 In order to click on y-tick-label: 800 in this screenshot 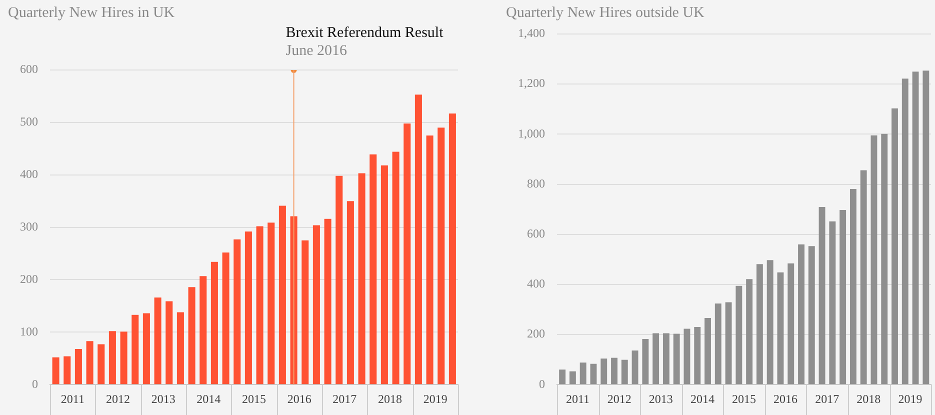, I will do `click(536, 183)`.